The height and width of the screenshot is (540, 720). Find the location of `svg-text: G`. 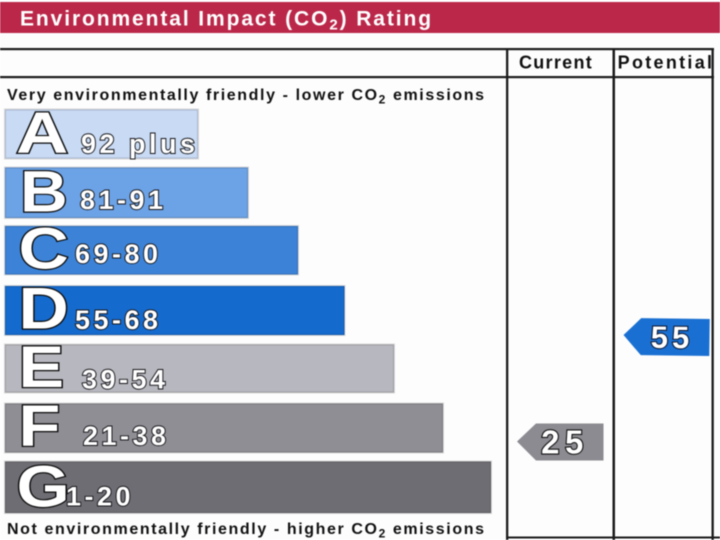

svg-text: G is located at coordinates (43, 487).